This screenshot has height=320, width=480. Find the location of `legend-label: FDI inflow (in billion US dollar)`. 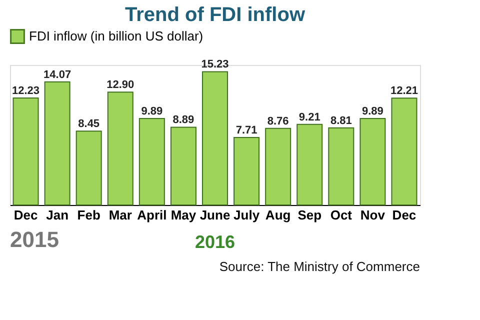

legend-label: FDI inflow (in billion US dollar) is located at coordinates (116, 36).